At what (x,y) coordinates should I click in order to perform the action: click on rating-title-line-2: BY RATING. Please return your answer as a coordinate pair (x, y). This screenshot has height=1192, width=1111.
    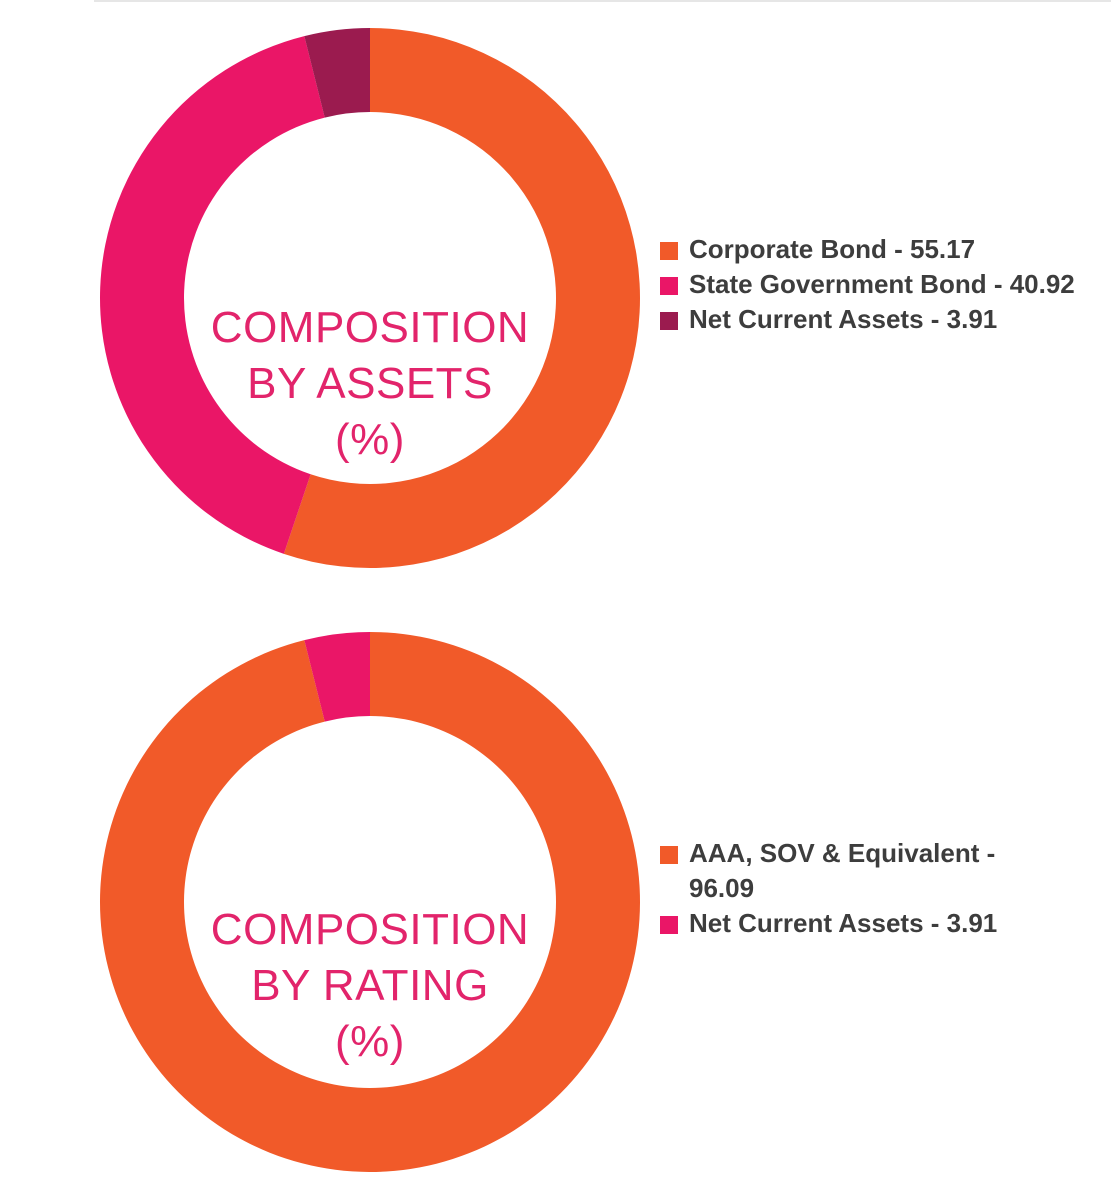
    Looking at the image, I should click on (370, 985).